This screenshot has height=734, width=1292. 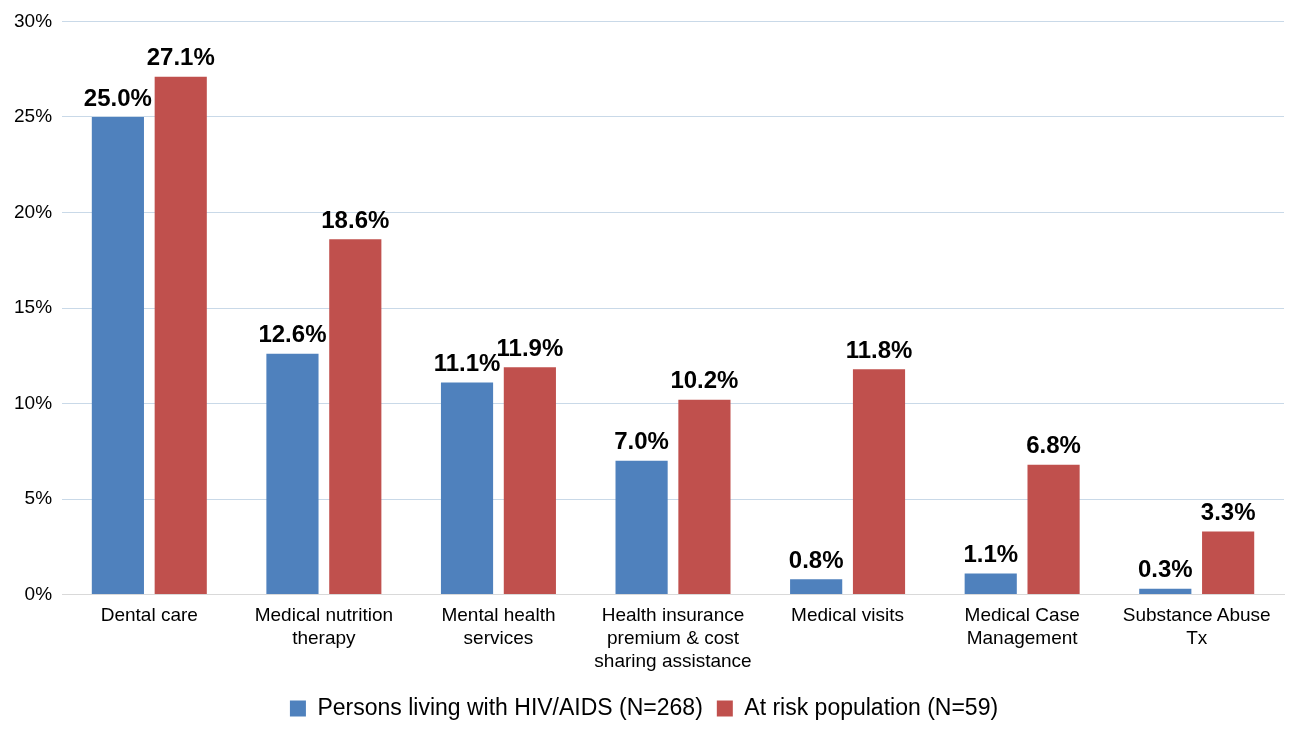 What do you see at coordinates (33, 307) in the screenshot?
I see `y-tick-label: 15%` at bounding box center [33, 307].